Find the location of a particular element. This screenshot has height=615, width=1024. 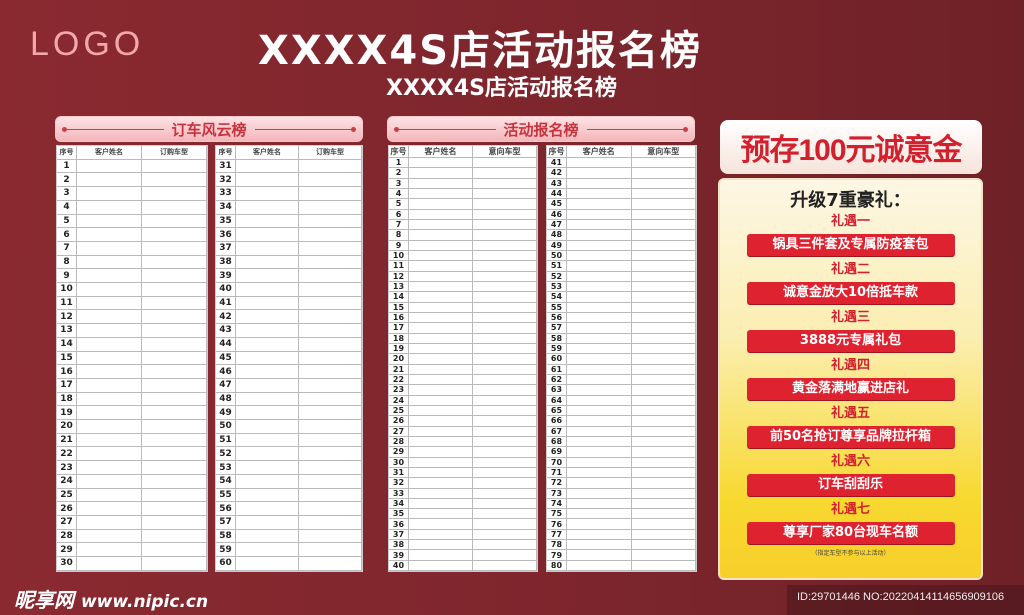

watermark-url: www.nipic.cn is located at coordinates (144, 602).